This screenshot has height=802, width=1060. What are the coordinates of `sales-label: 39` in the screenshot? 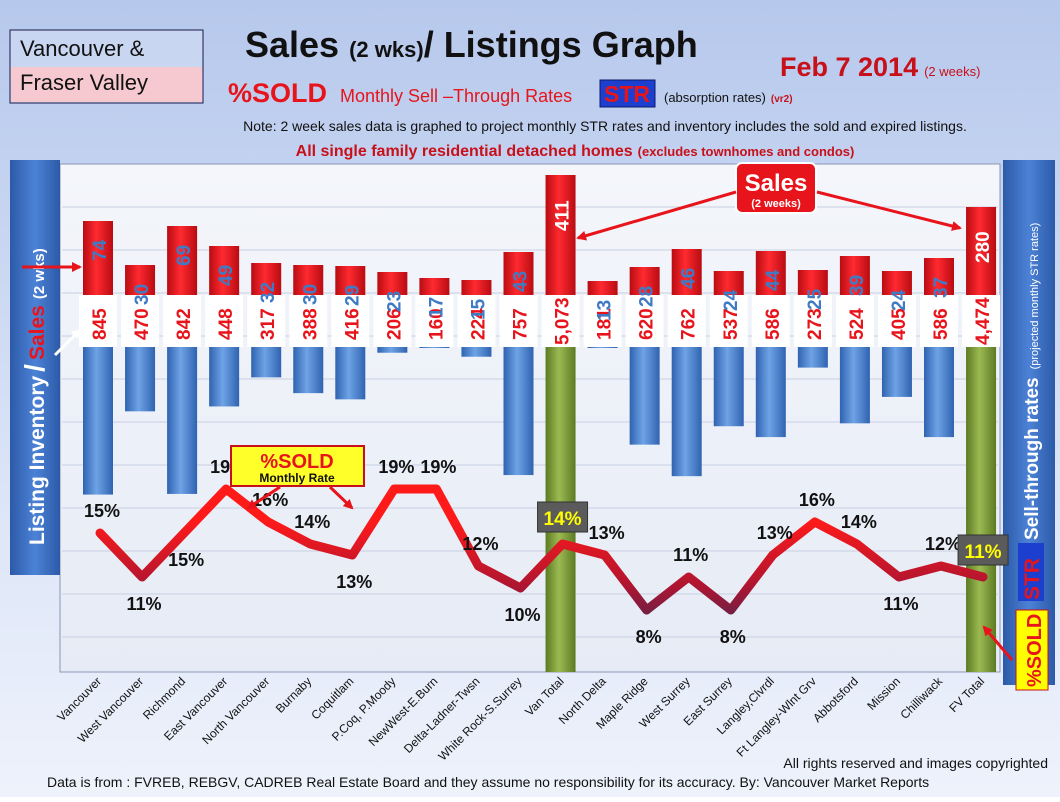 It's located at (857, 285).